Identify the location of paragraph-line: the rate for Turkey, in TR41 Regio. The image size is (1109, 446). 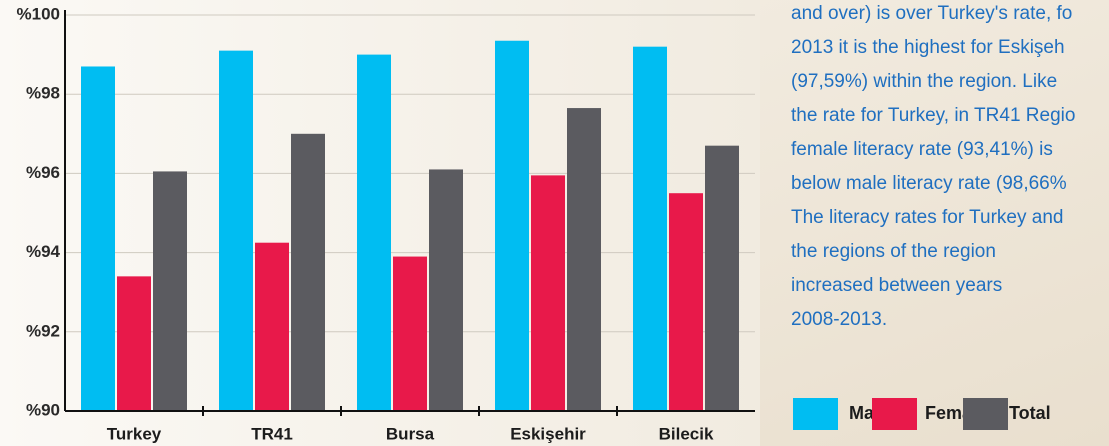
(933, 115).